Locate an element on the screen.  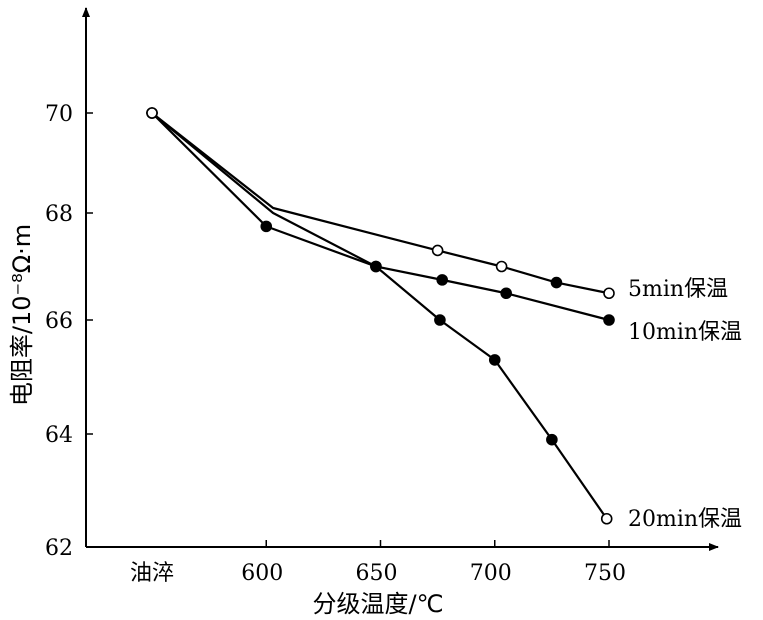
x-tick-label: 750 is located at coordinates (605, 573).